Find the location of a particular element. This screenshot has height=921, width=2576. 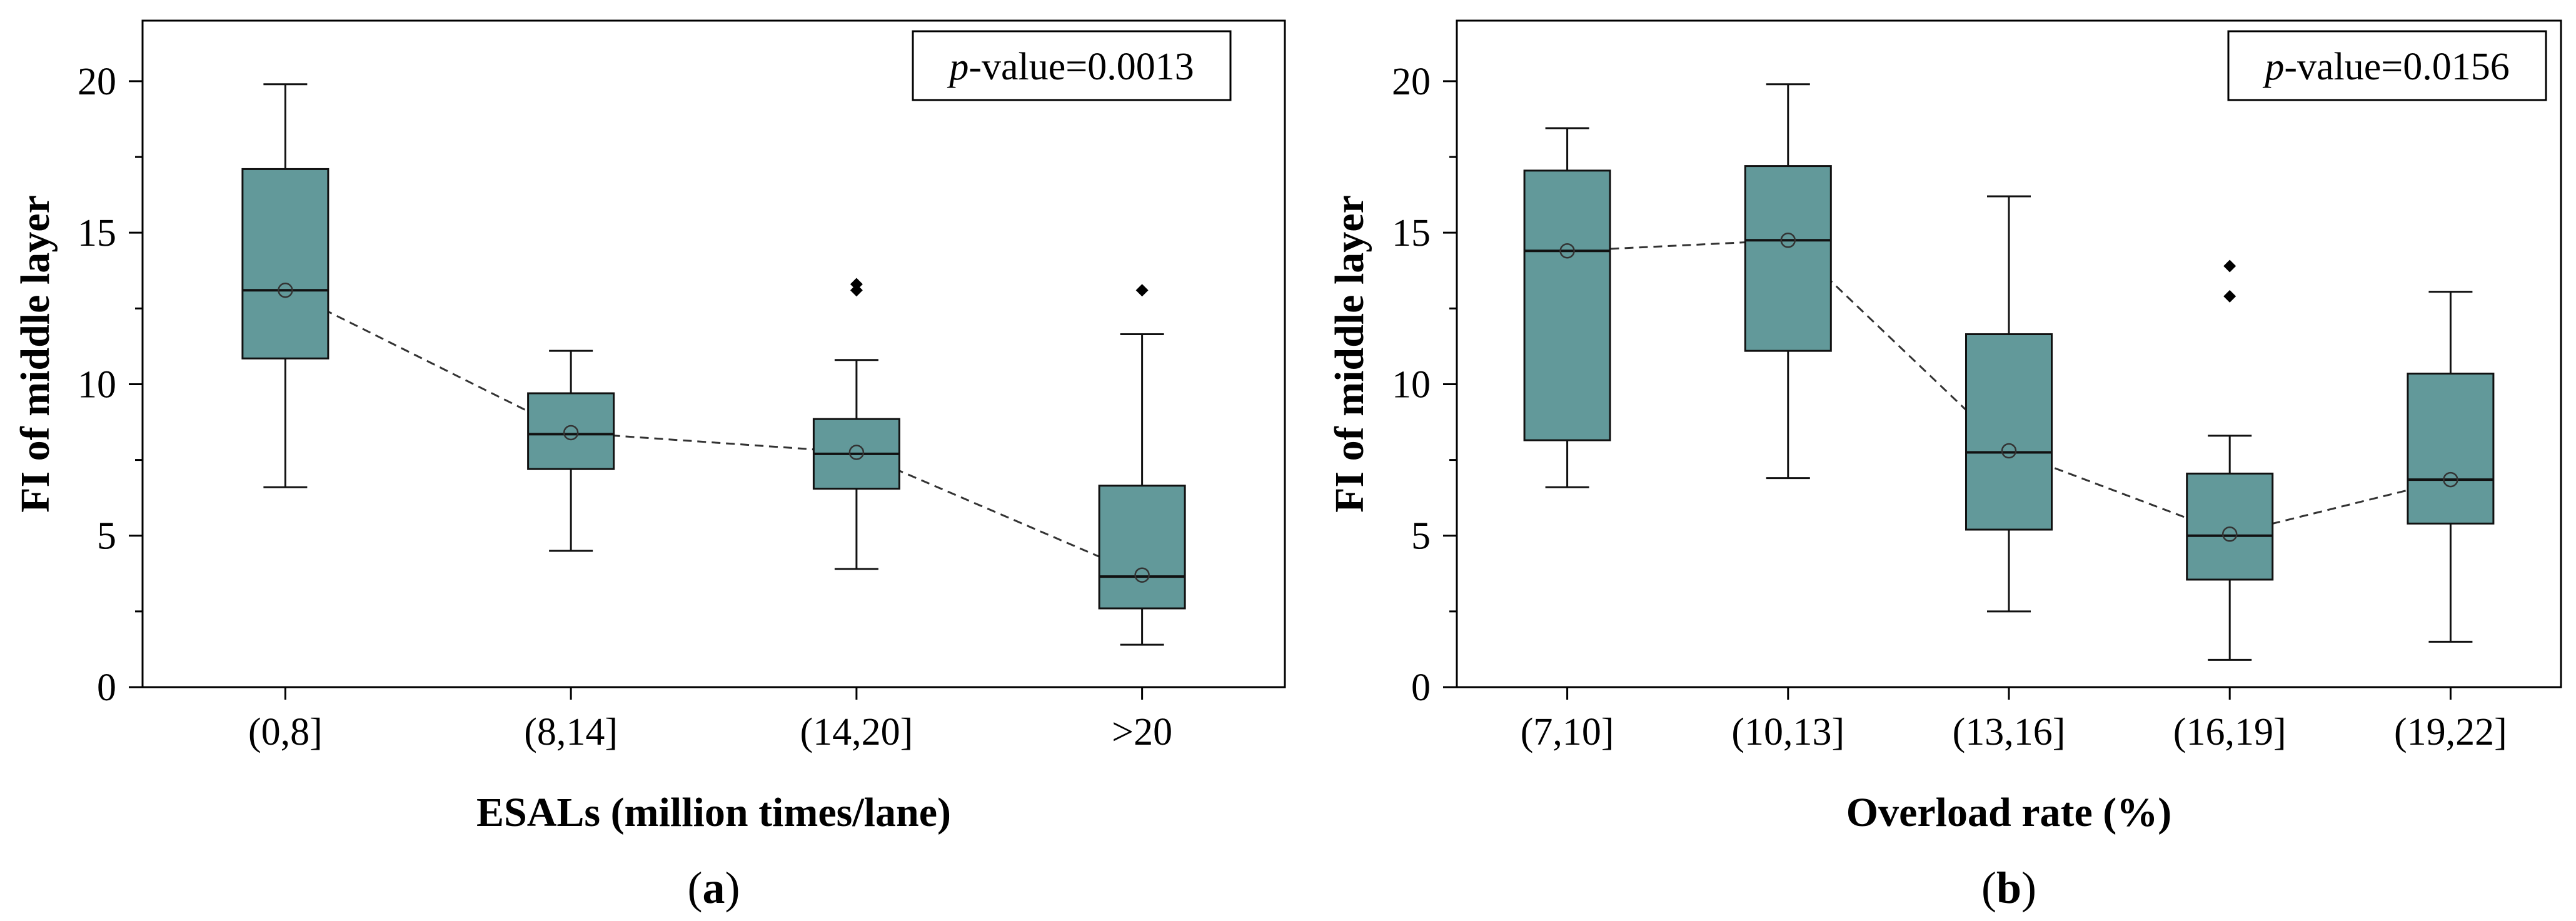

panel-b-p-value-box: p-value=0.0156 is located at coordinates (2387, 66).